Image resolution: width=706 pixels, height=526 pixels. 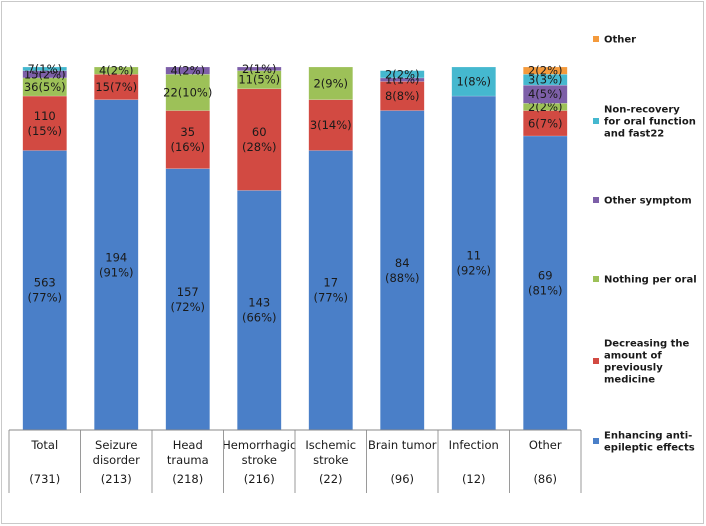 I want to click on bar-segment-ischemic-stroke-enhancing-anti-epileptic-effects, so click(x=330, y=290).